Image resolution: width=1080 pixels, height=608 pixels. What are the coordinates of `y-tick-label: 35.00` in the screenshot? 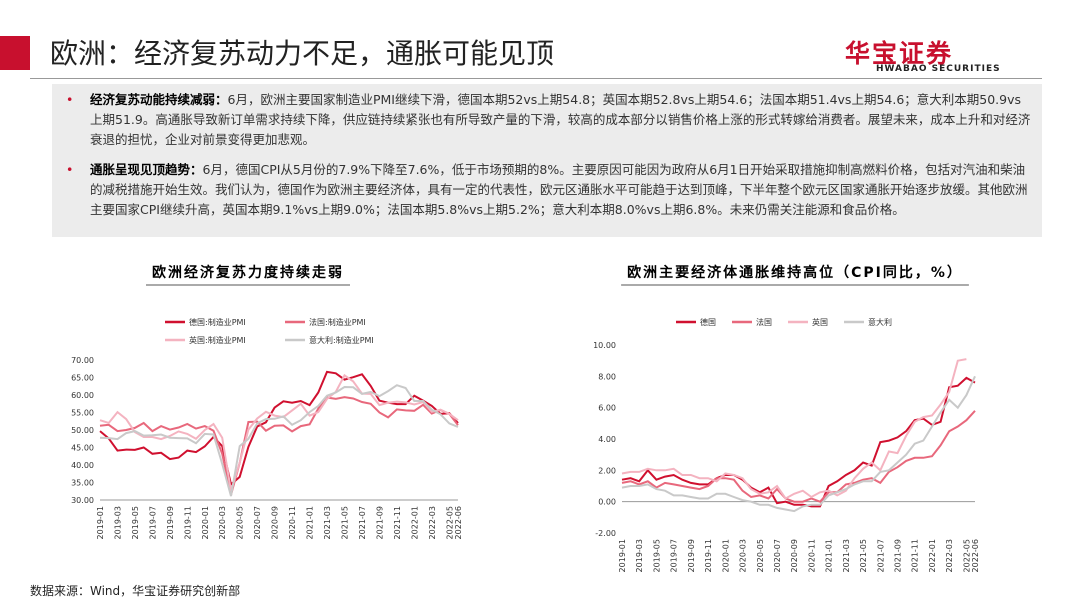 It's located at (82, 483).